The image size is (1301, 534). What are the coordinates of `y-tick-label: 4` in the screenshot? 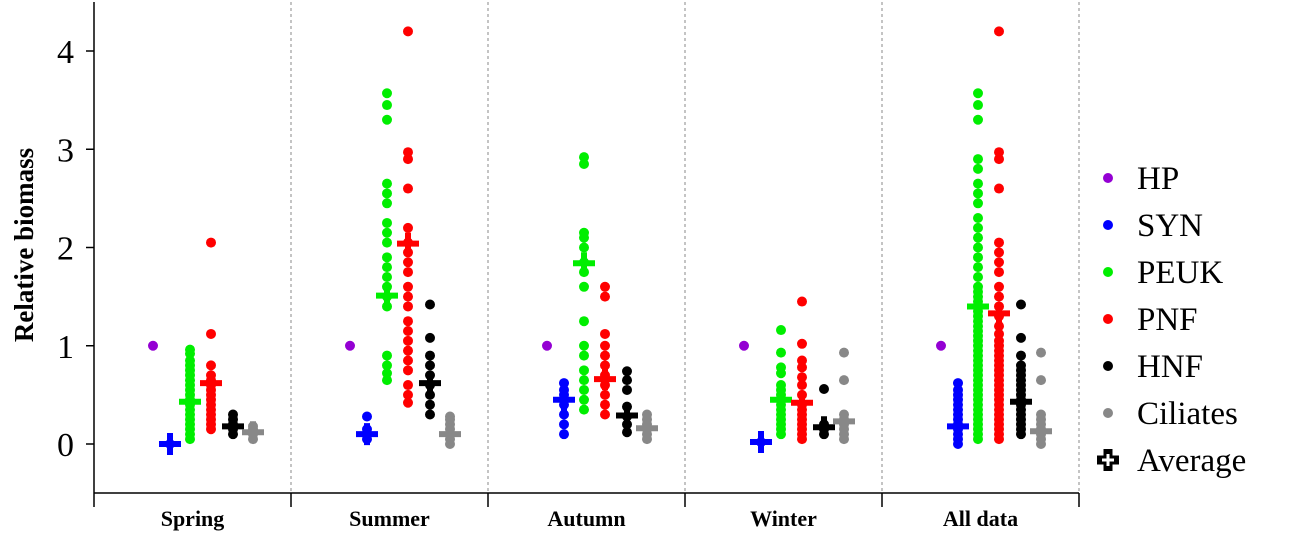 It's located at (65, 52).